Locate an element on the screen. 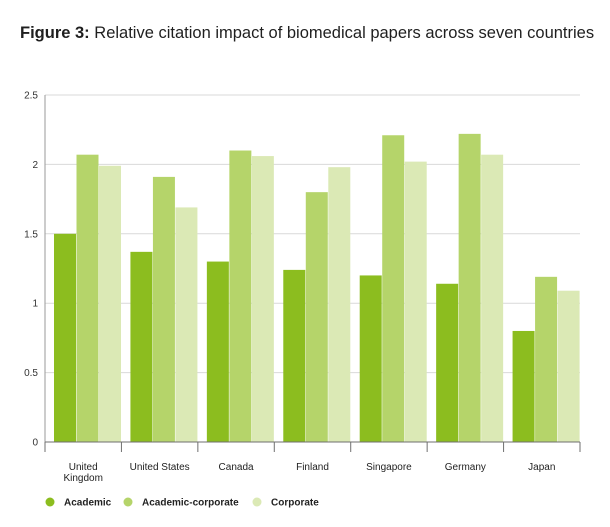  legend: Academic Academic-corporate Corporate is located at coordinates (182, 503).